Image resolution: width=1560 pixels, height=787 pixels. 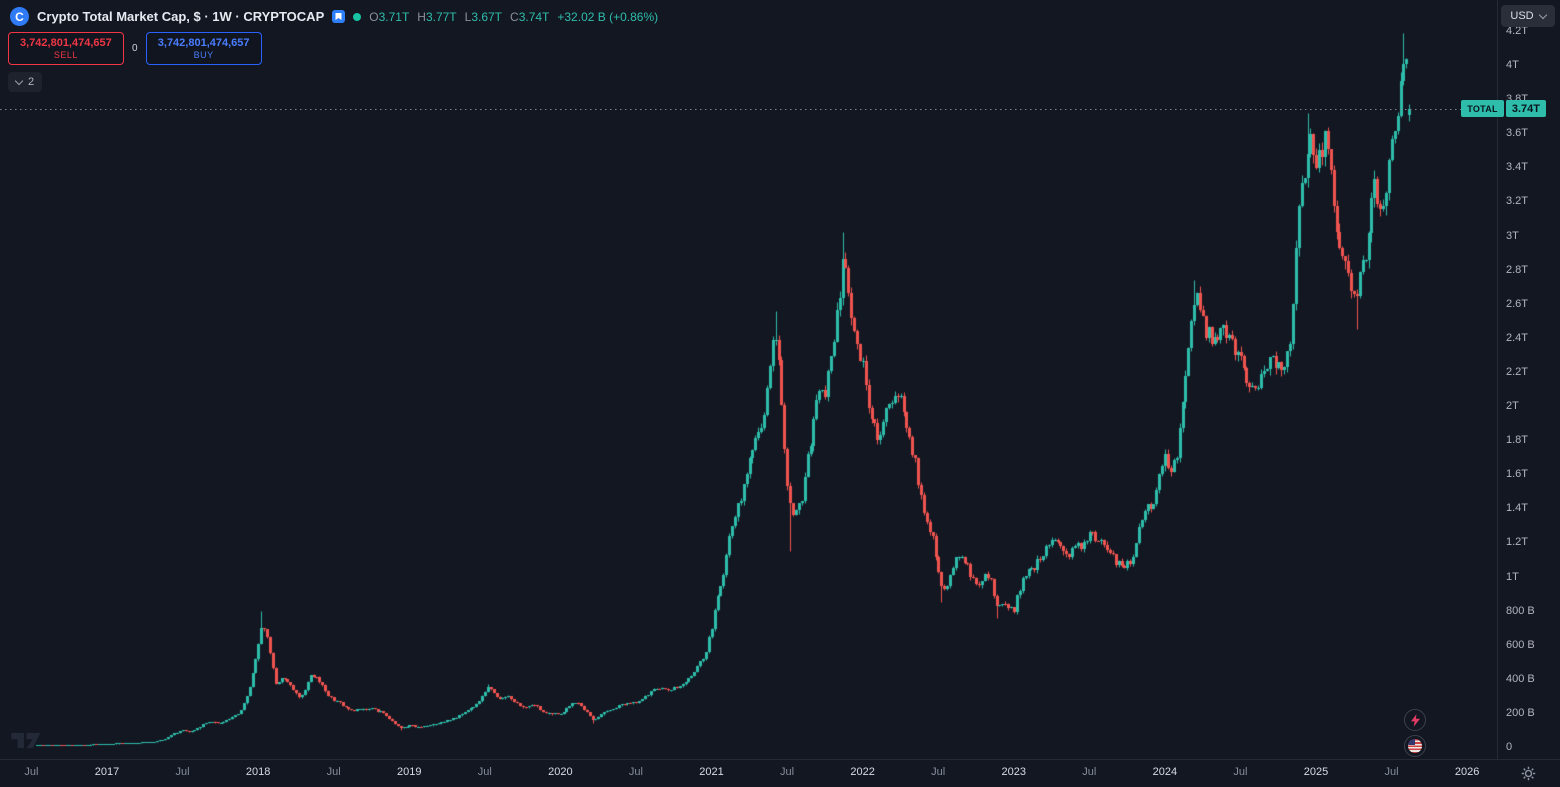 I want to click on time-axis-label: 2023, so click(x=1013, y=772).